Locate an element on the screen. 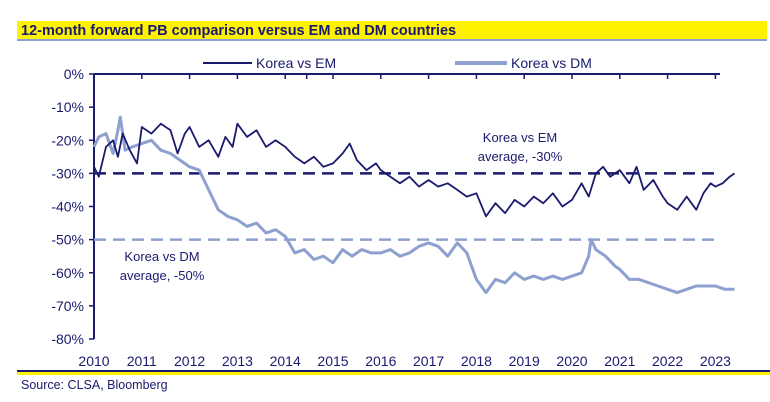 The height and width of the screenshot is (402, 770). x-tick-label: 2011 is located at coordinates (142, 361).